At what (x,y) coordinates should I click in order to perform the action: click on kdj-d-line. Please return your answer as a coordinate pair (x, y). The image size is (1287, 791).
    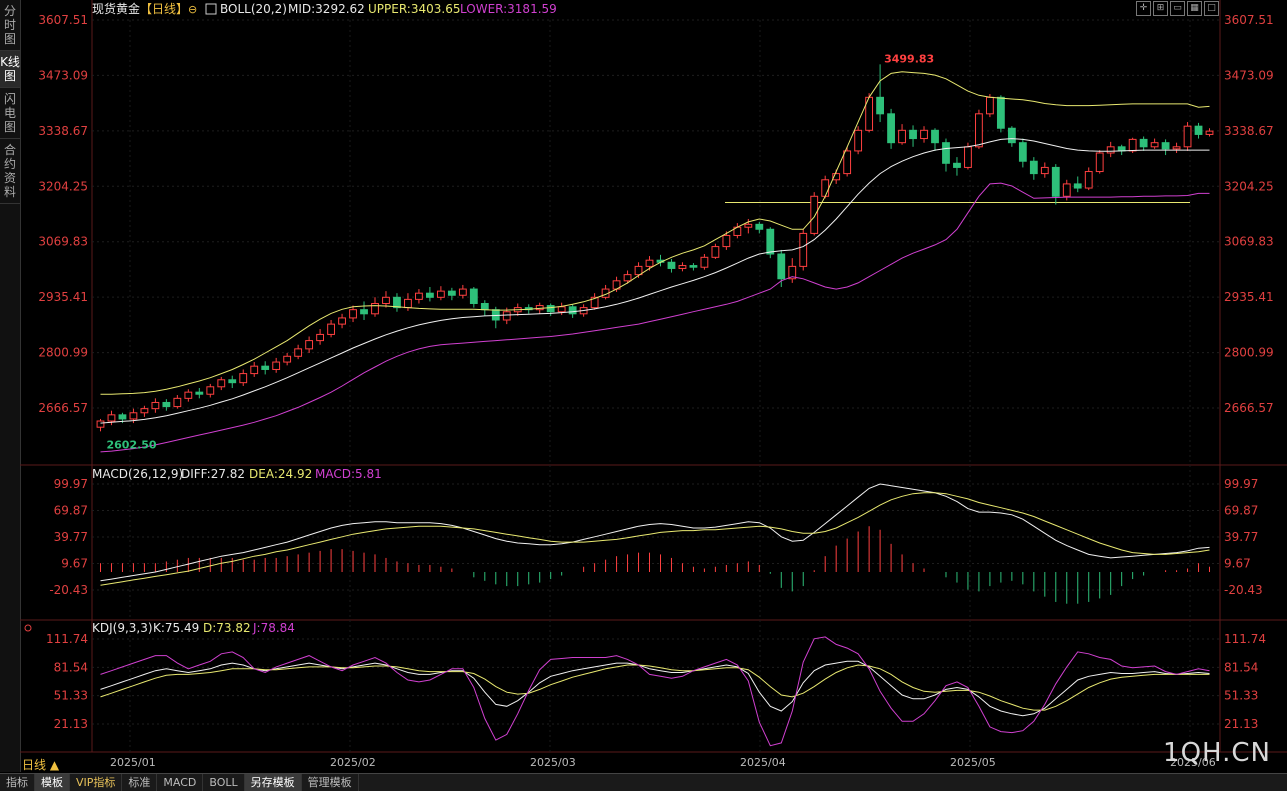
    Looking at the image, I should click on (655, 687).